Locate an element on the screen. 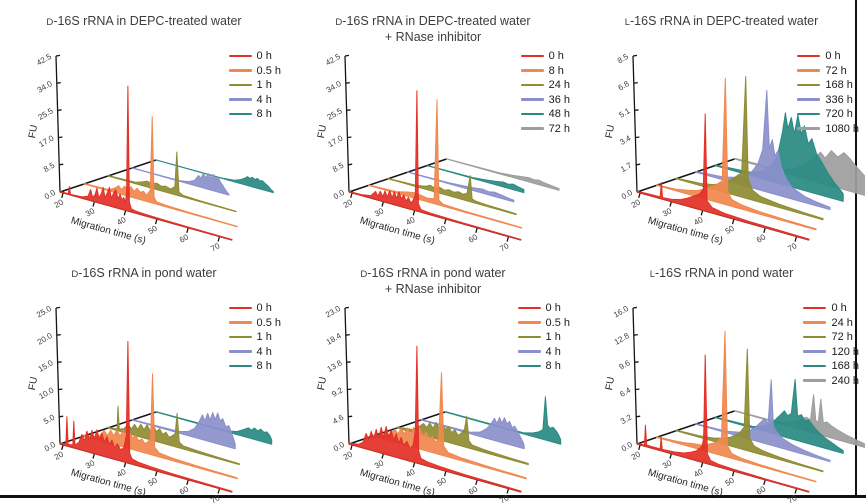 This screenshot has height=504, width=866. title-line2: + RNase inhibitor is located at coordinates (433, 289).